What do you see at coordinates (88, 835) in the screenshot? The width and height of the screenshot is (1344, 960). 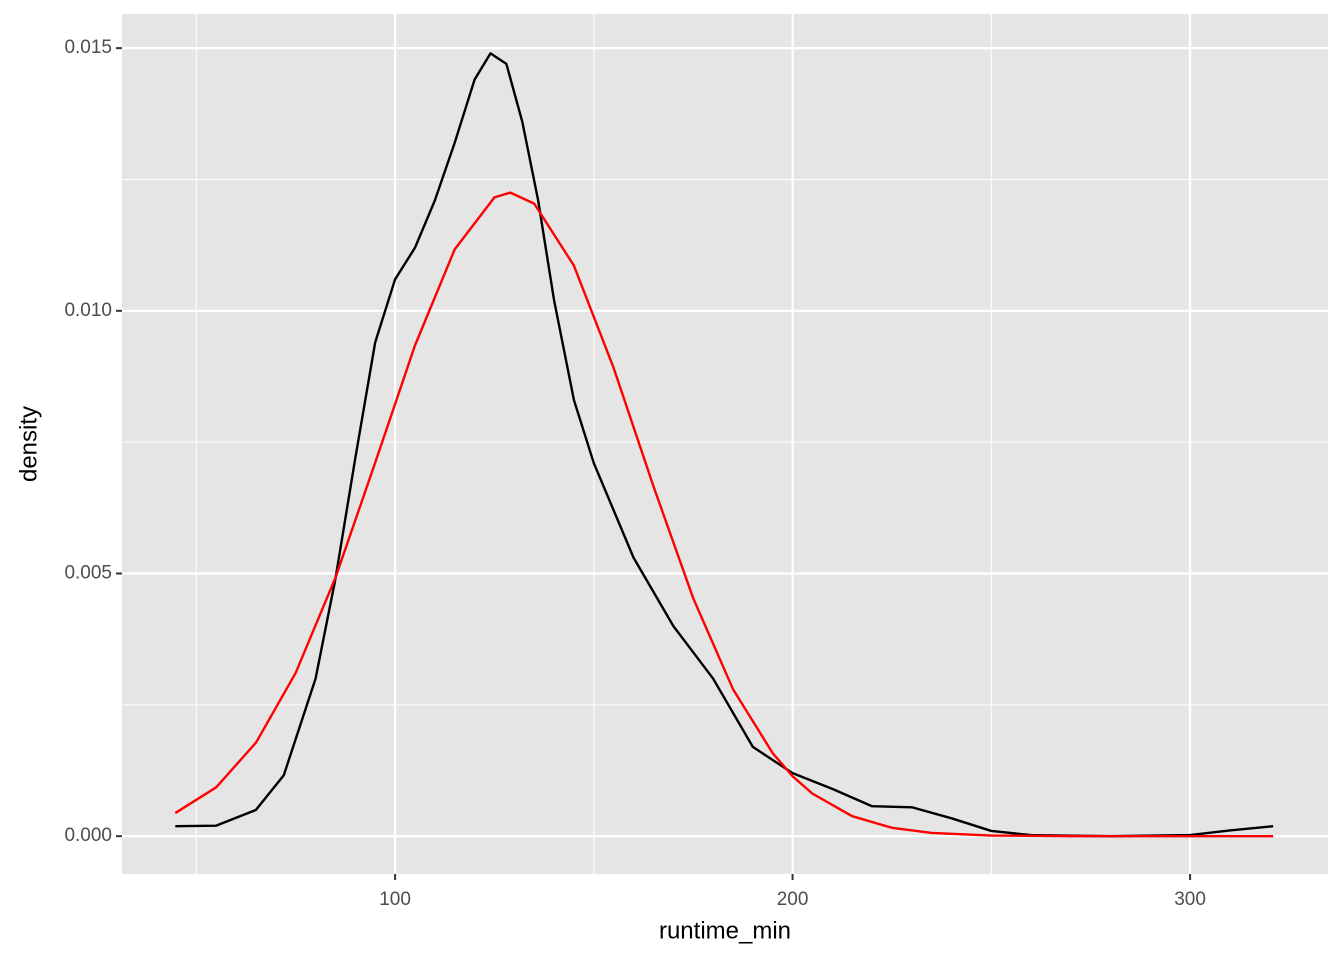 I see `y-tick-label: 0.000` at bounding box center [88, 835].